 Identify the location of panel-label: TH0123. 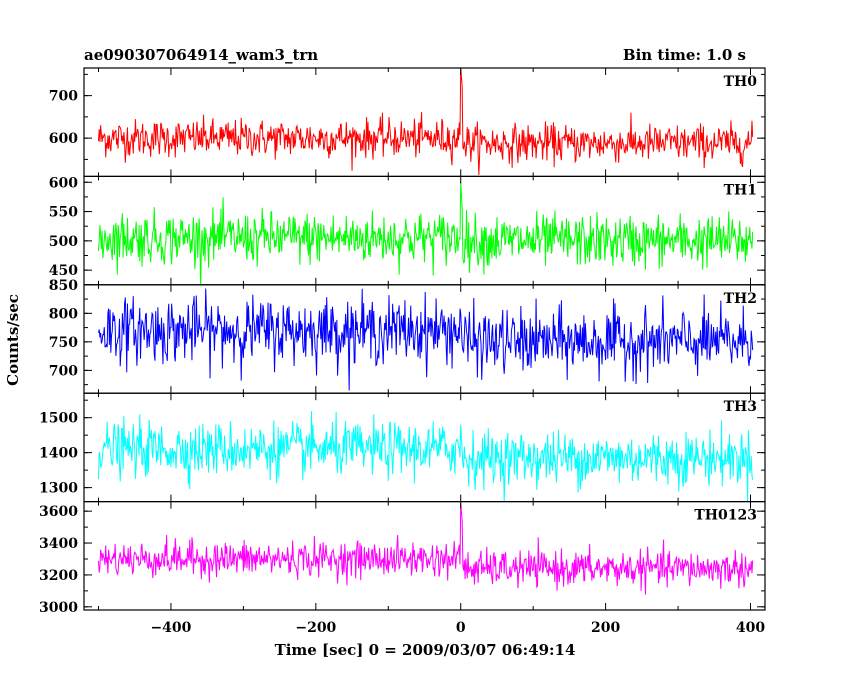
(725, 516).